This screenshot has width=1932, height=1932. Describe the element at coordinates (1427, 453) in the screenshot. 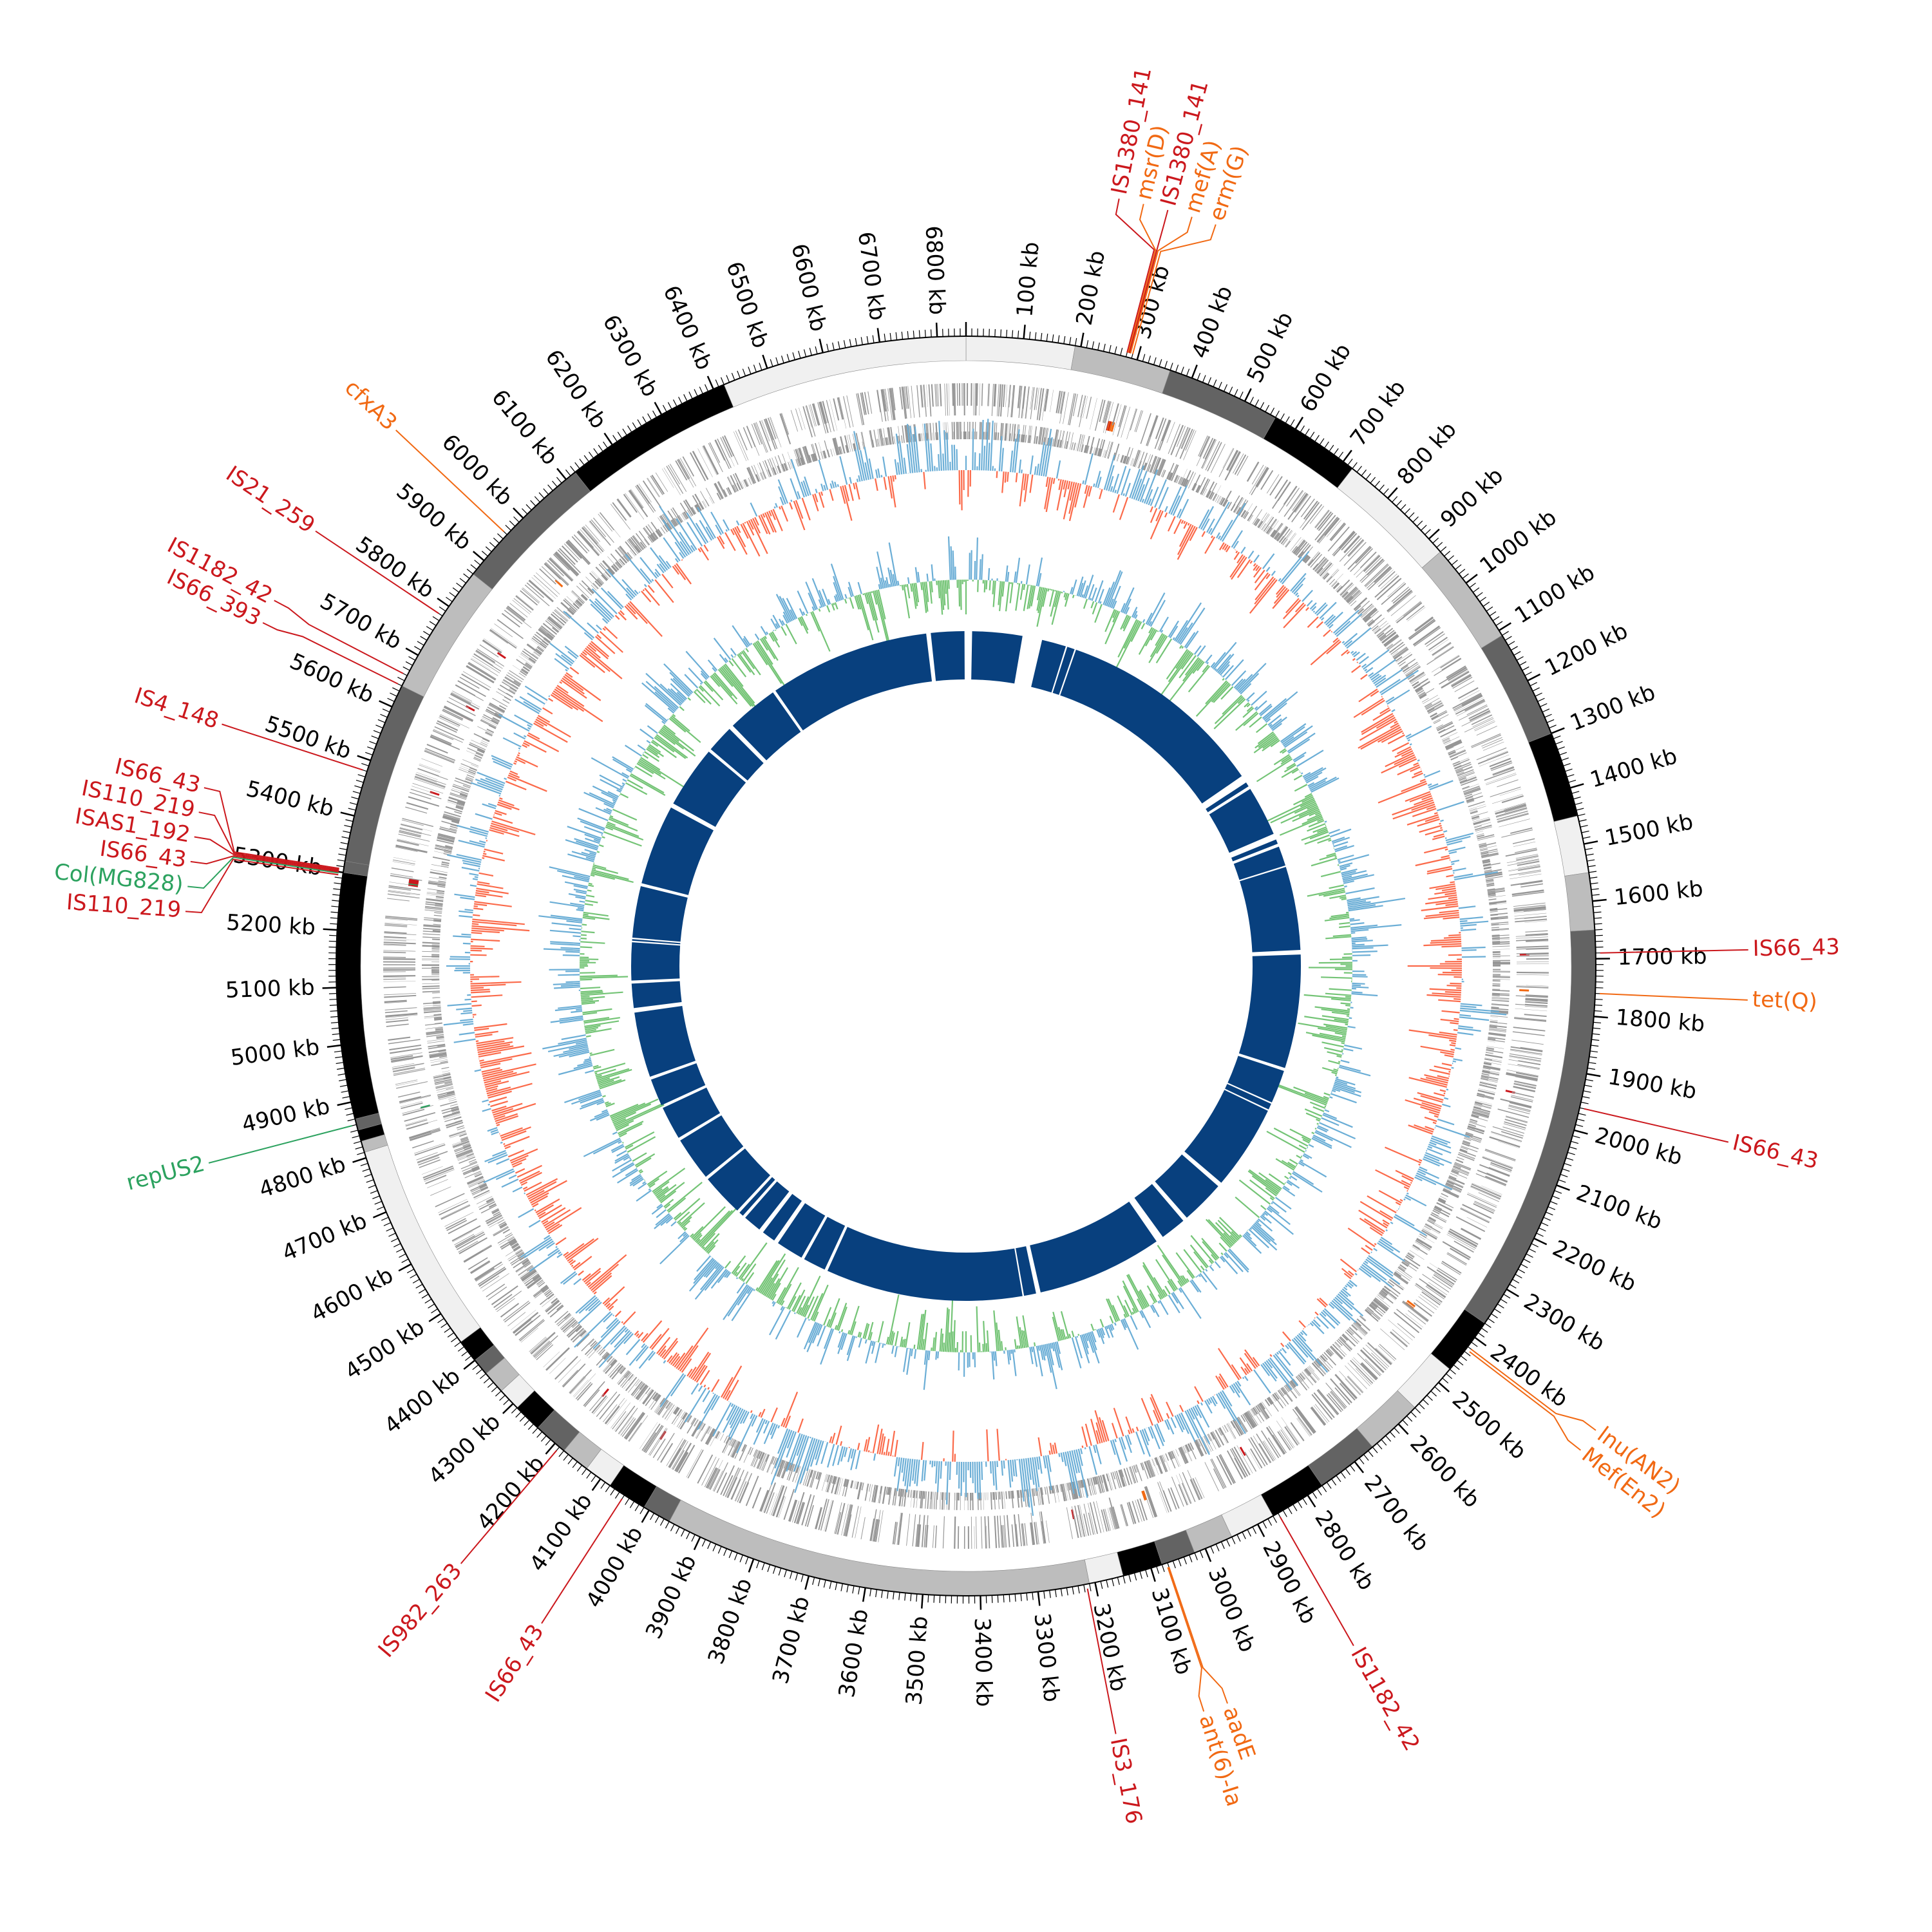

I see `tick-label: 800 kb` at that location.